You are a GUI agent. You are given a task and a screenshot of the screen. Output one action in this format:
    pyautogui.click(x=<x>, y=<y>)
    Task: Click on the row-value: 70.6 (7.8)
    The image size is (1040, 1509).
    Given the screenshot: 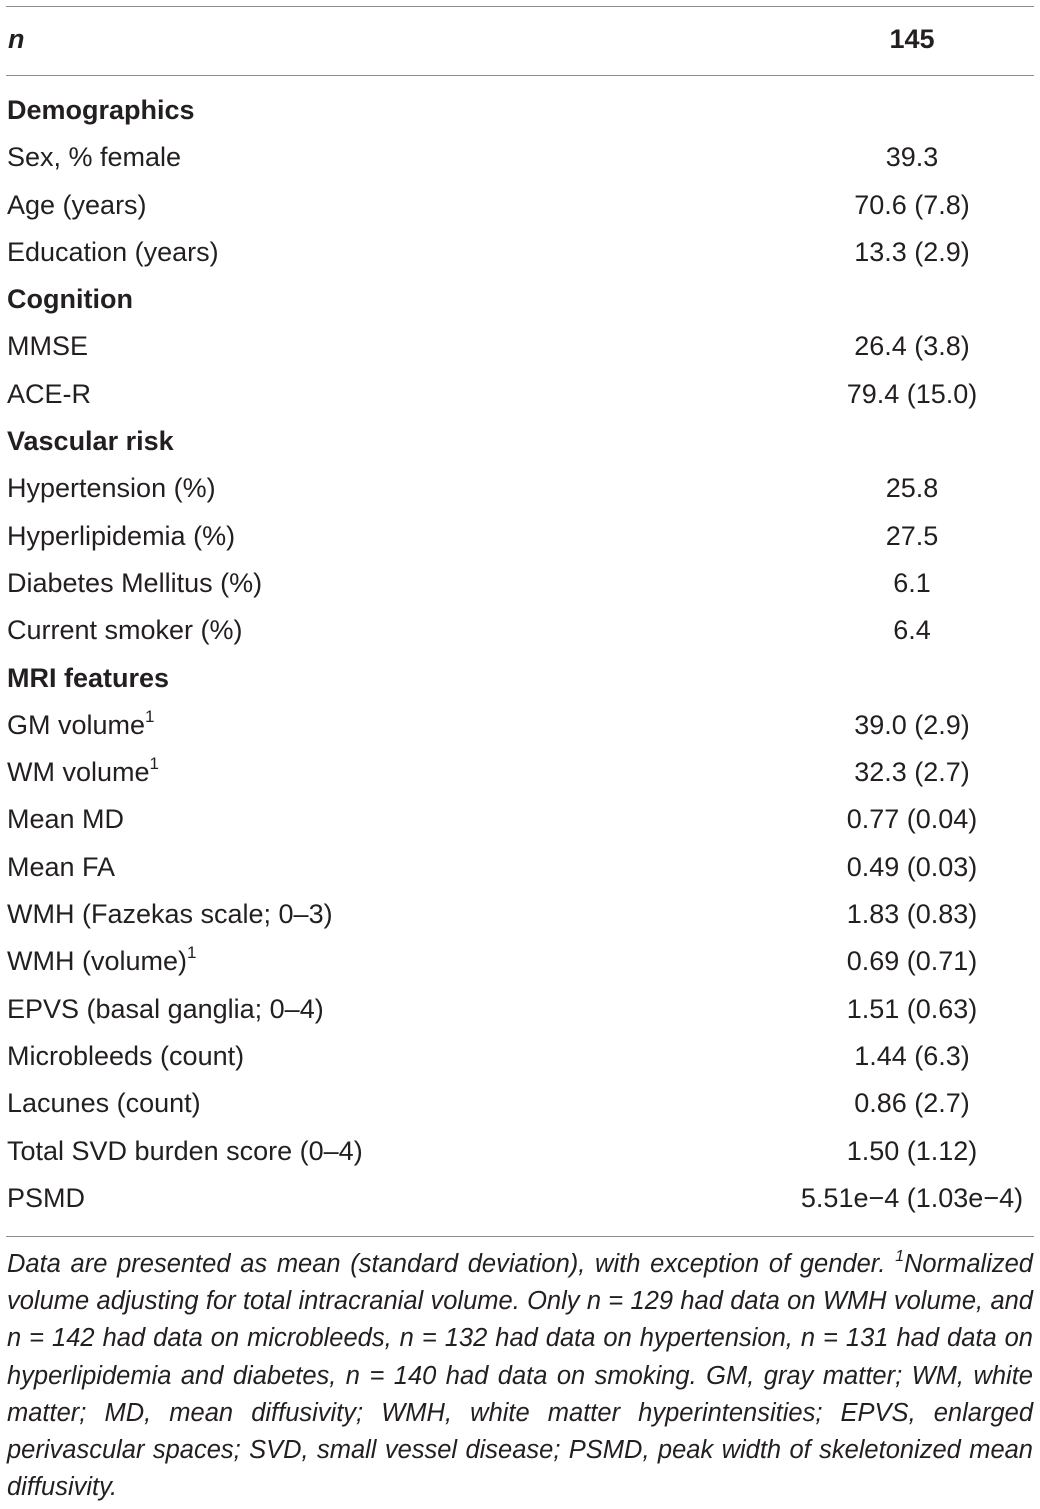 What is the action you would take?
    pyautogui.click(x=912, y=204)
    